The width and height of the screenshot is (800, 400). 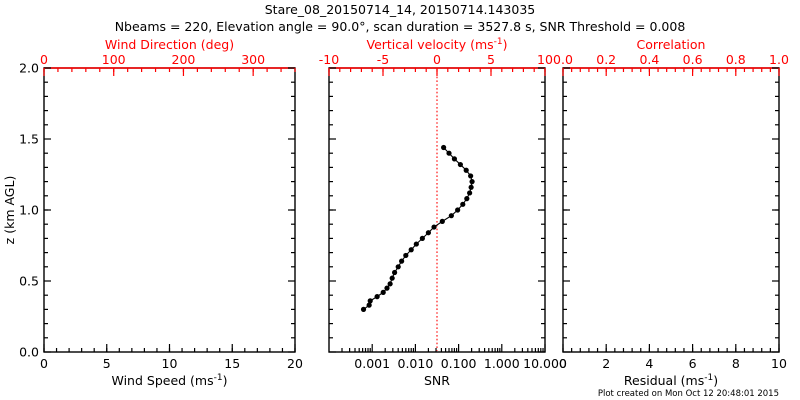 I want to click on x-top-tick-label: -10, so click(x=329, y=59).